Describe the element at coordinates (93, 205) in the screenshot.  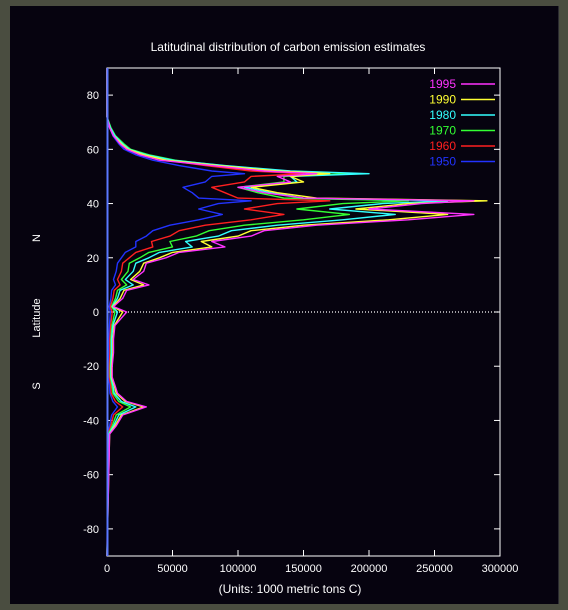
I see `y-tick-label: 40` at that location.